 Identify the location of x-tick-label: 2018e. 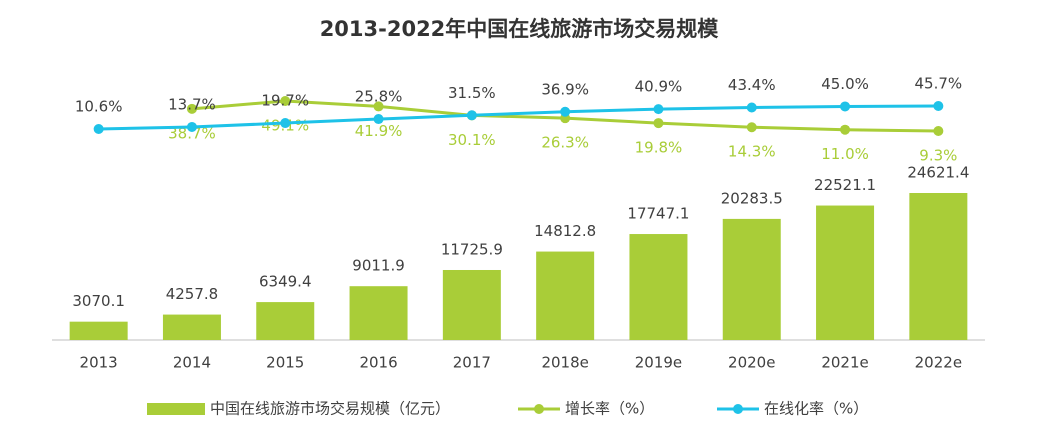
(564, 363).